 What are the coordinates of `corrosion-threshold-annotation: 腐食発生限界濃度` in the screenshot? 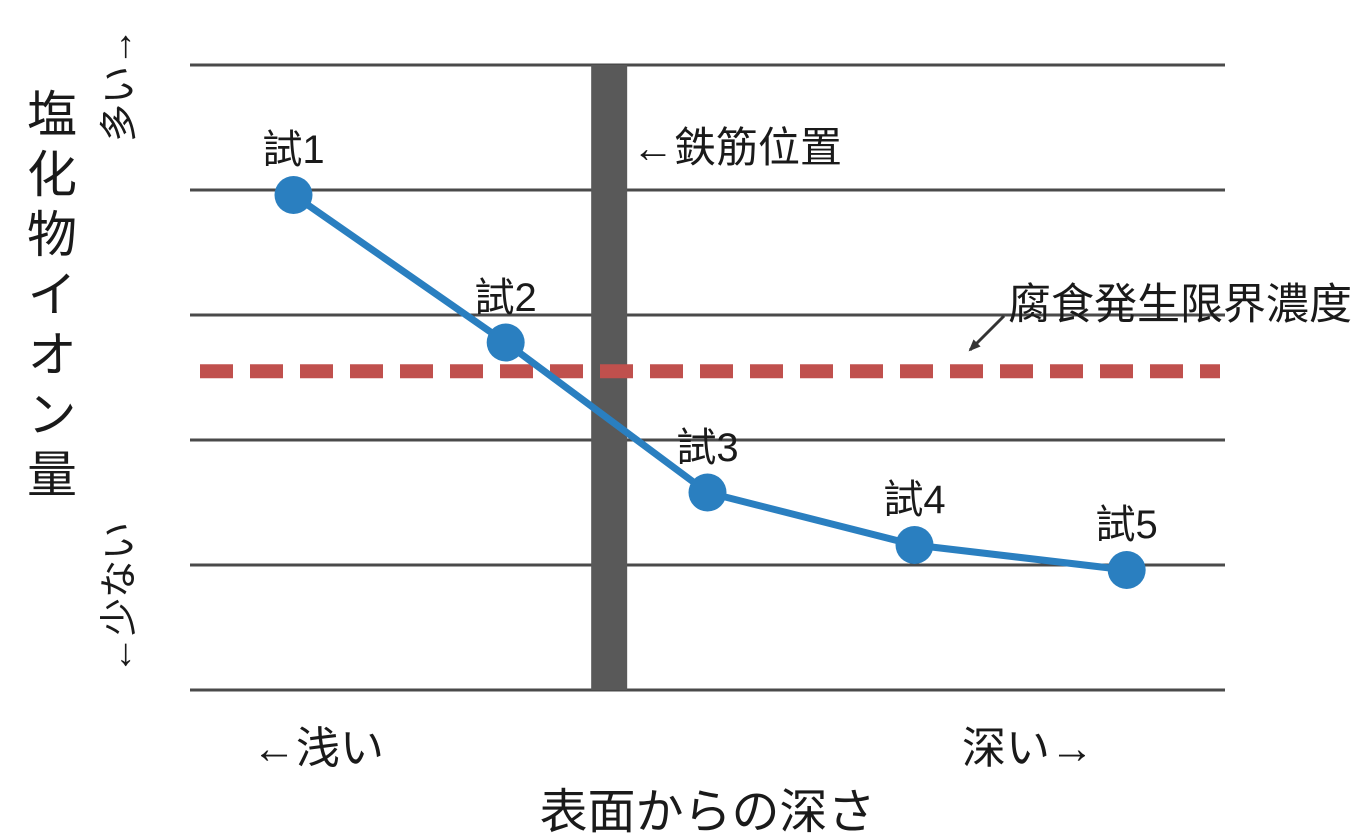 It's located at (1180, 305).